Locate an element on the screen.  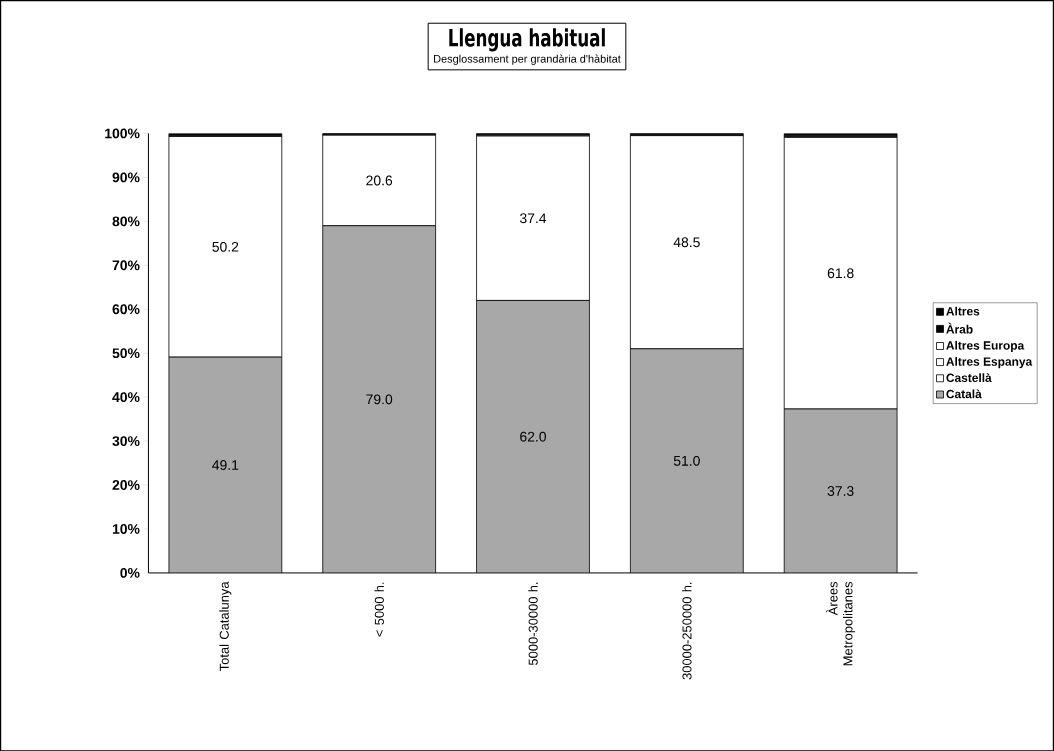
legend-label: Català is located at coordinates (964, 394).